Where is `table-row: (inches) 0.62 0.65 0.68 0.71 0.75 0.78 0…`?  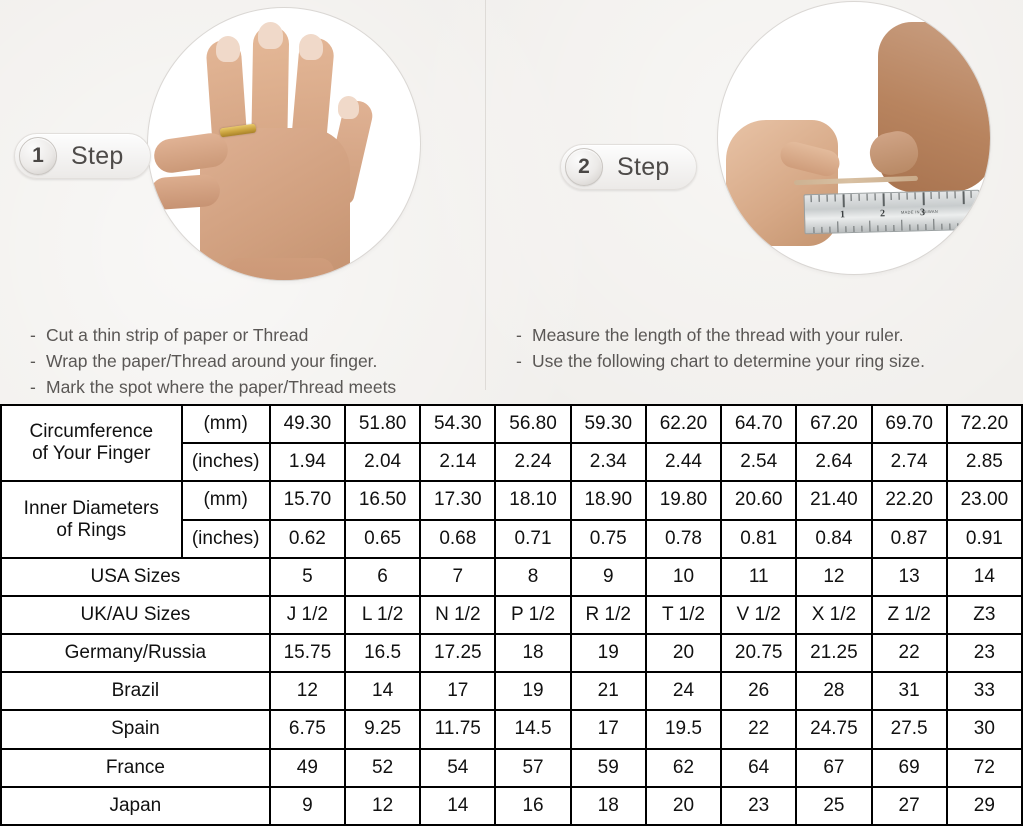
table-row: (inches) 0.62 0.65 0.68 0.71 0.75 0.78 0… is located at coordinates (512, 538).